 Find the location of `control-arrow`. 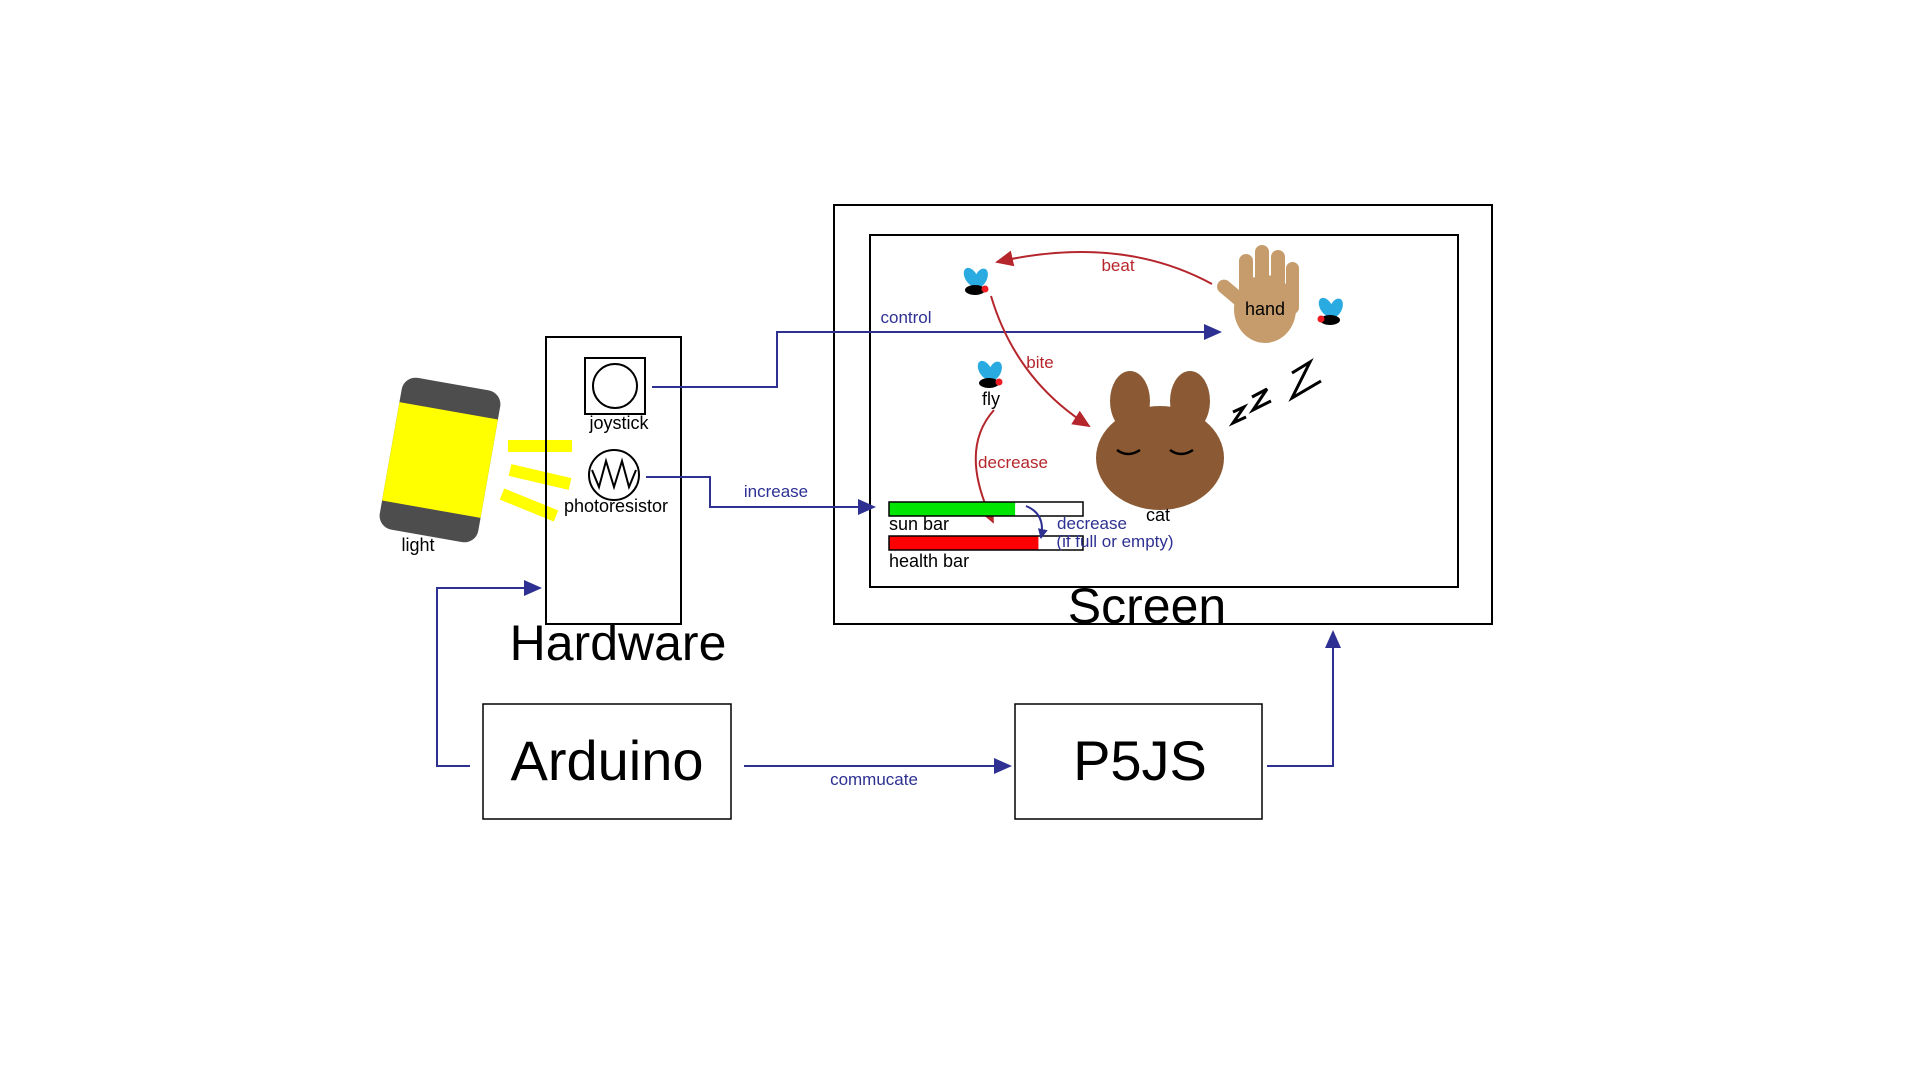

control-arrow is located at coordinates (937, 356).